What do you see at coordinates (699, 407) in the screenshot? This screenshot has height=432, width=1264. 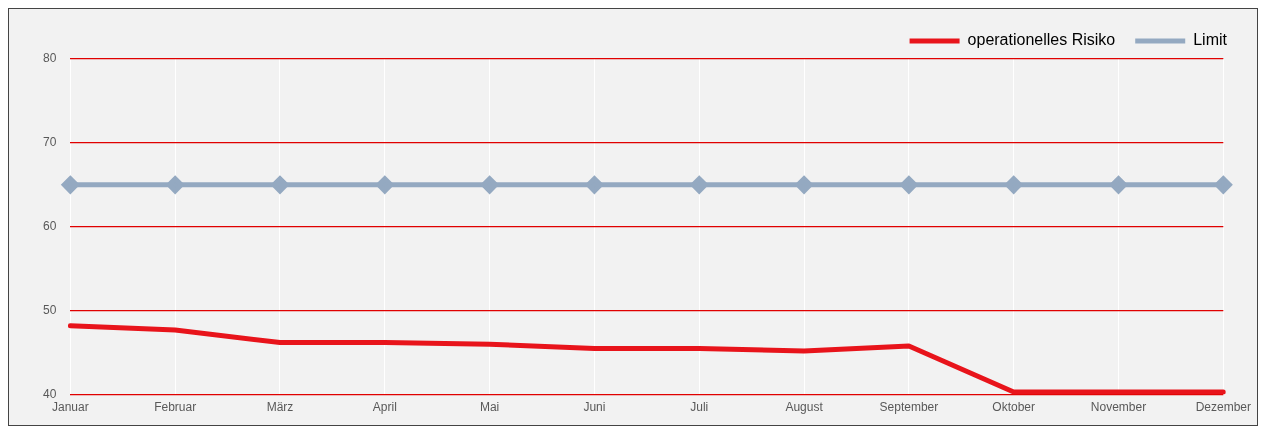 I see `x-tick-label: Juli` at bounding box center [699, 407].